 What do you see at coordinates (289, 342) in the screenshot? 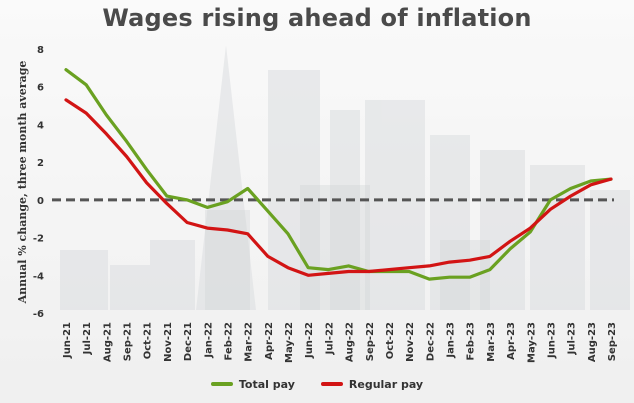
I see `x-tick-label: May-22` at bounding box center [289, 342].